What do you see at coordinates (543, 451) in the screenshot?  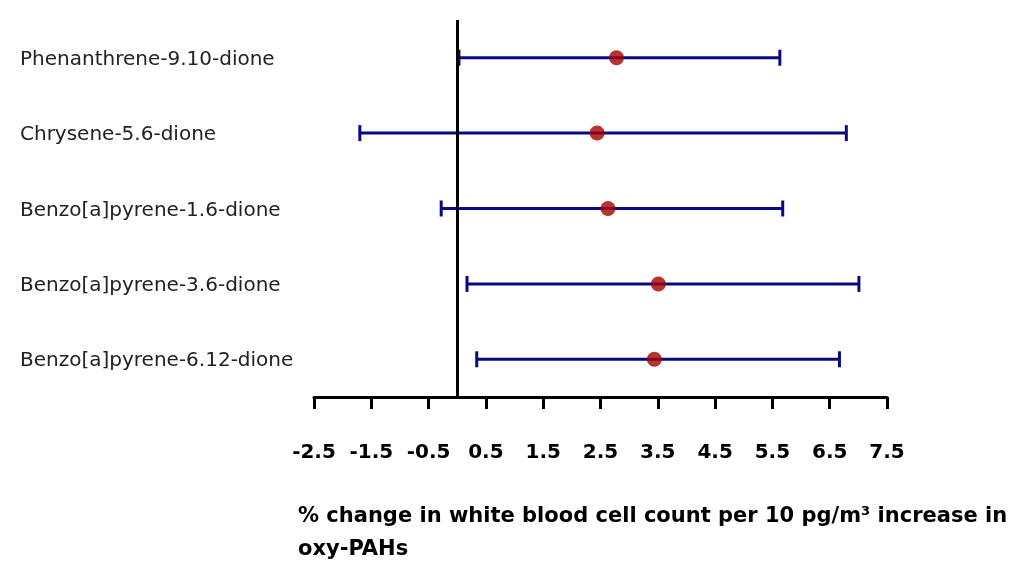 I see `x-tick-label: 1.5` at bounding box center [543, 451].